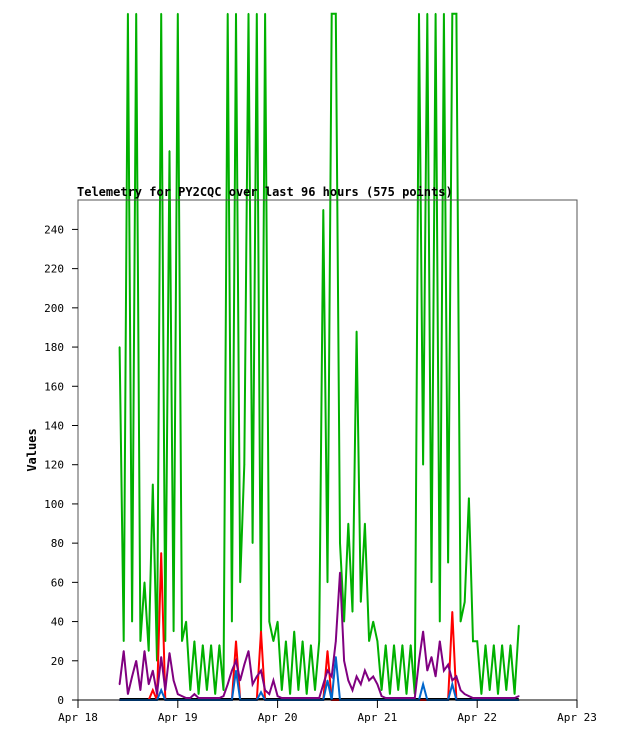  What do you see at coordinates (54, 308) in the screenshot?
I see `y-tick-label: 200` at bounding box center [54, 308].